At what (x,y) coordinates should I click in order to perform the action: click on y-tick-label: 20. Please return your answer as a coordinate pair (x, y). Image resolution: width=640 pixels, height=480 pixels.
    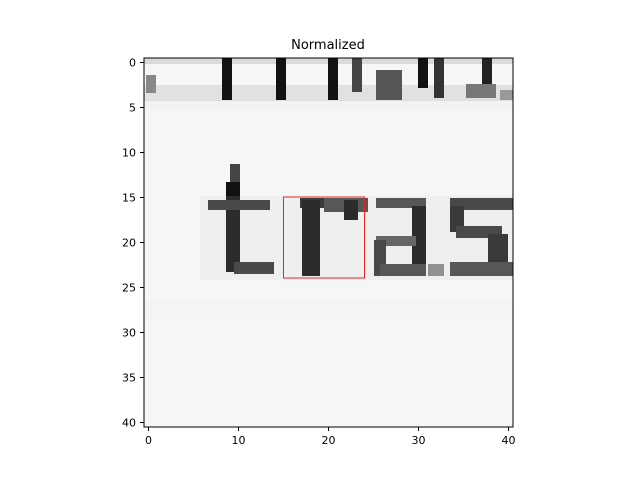
    Looking at the image, I should click on (129, 243).